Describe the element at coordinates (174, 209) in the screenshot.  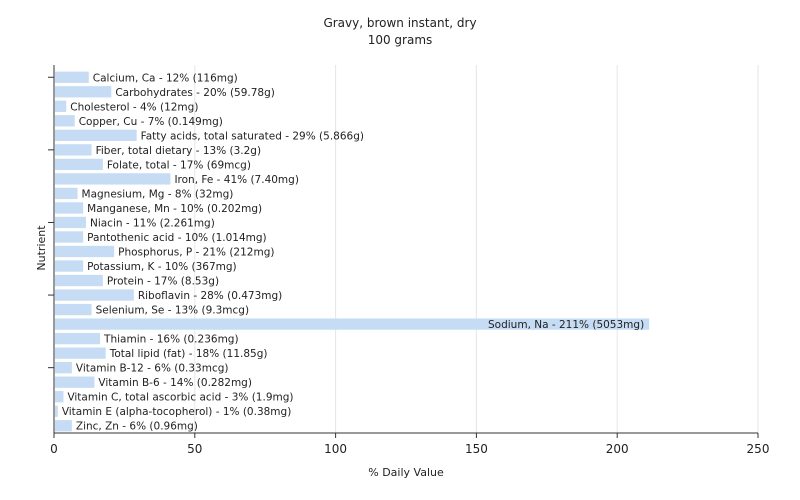
I see `bar-label: Manganese, Mn - 10% (0.202mg)` at that location.